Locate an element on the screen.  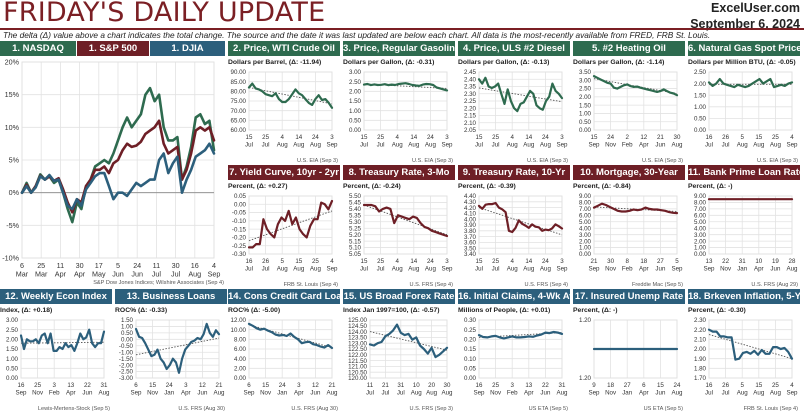
chart-16-source: US ETA (Sep 5) is located at coordinates (548, 409).